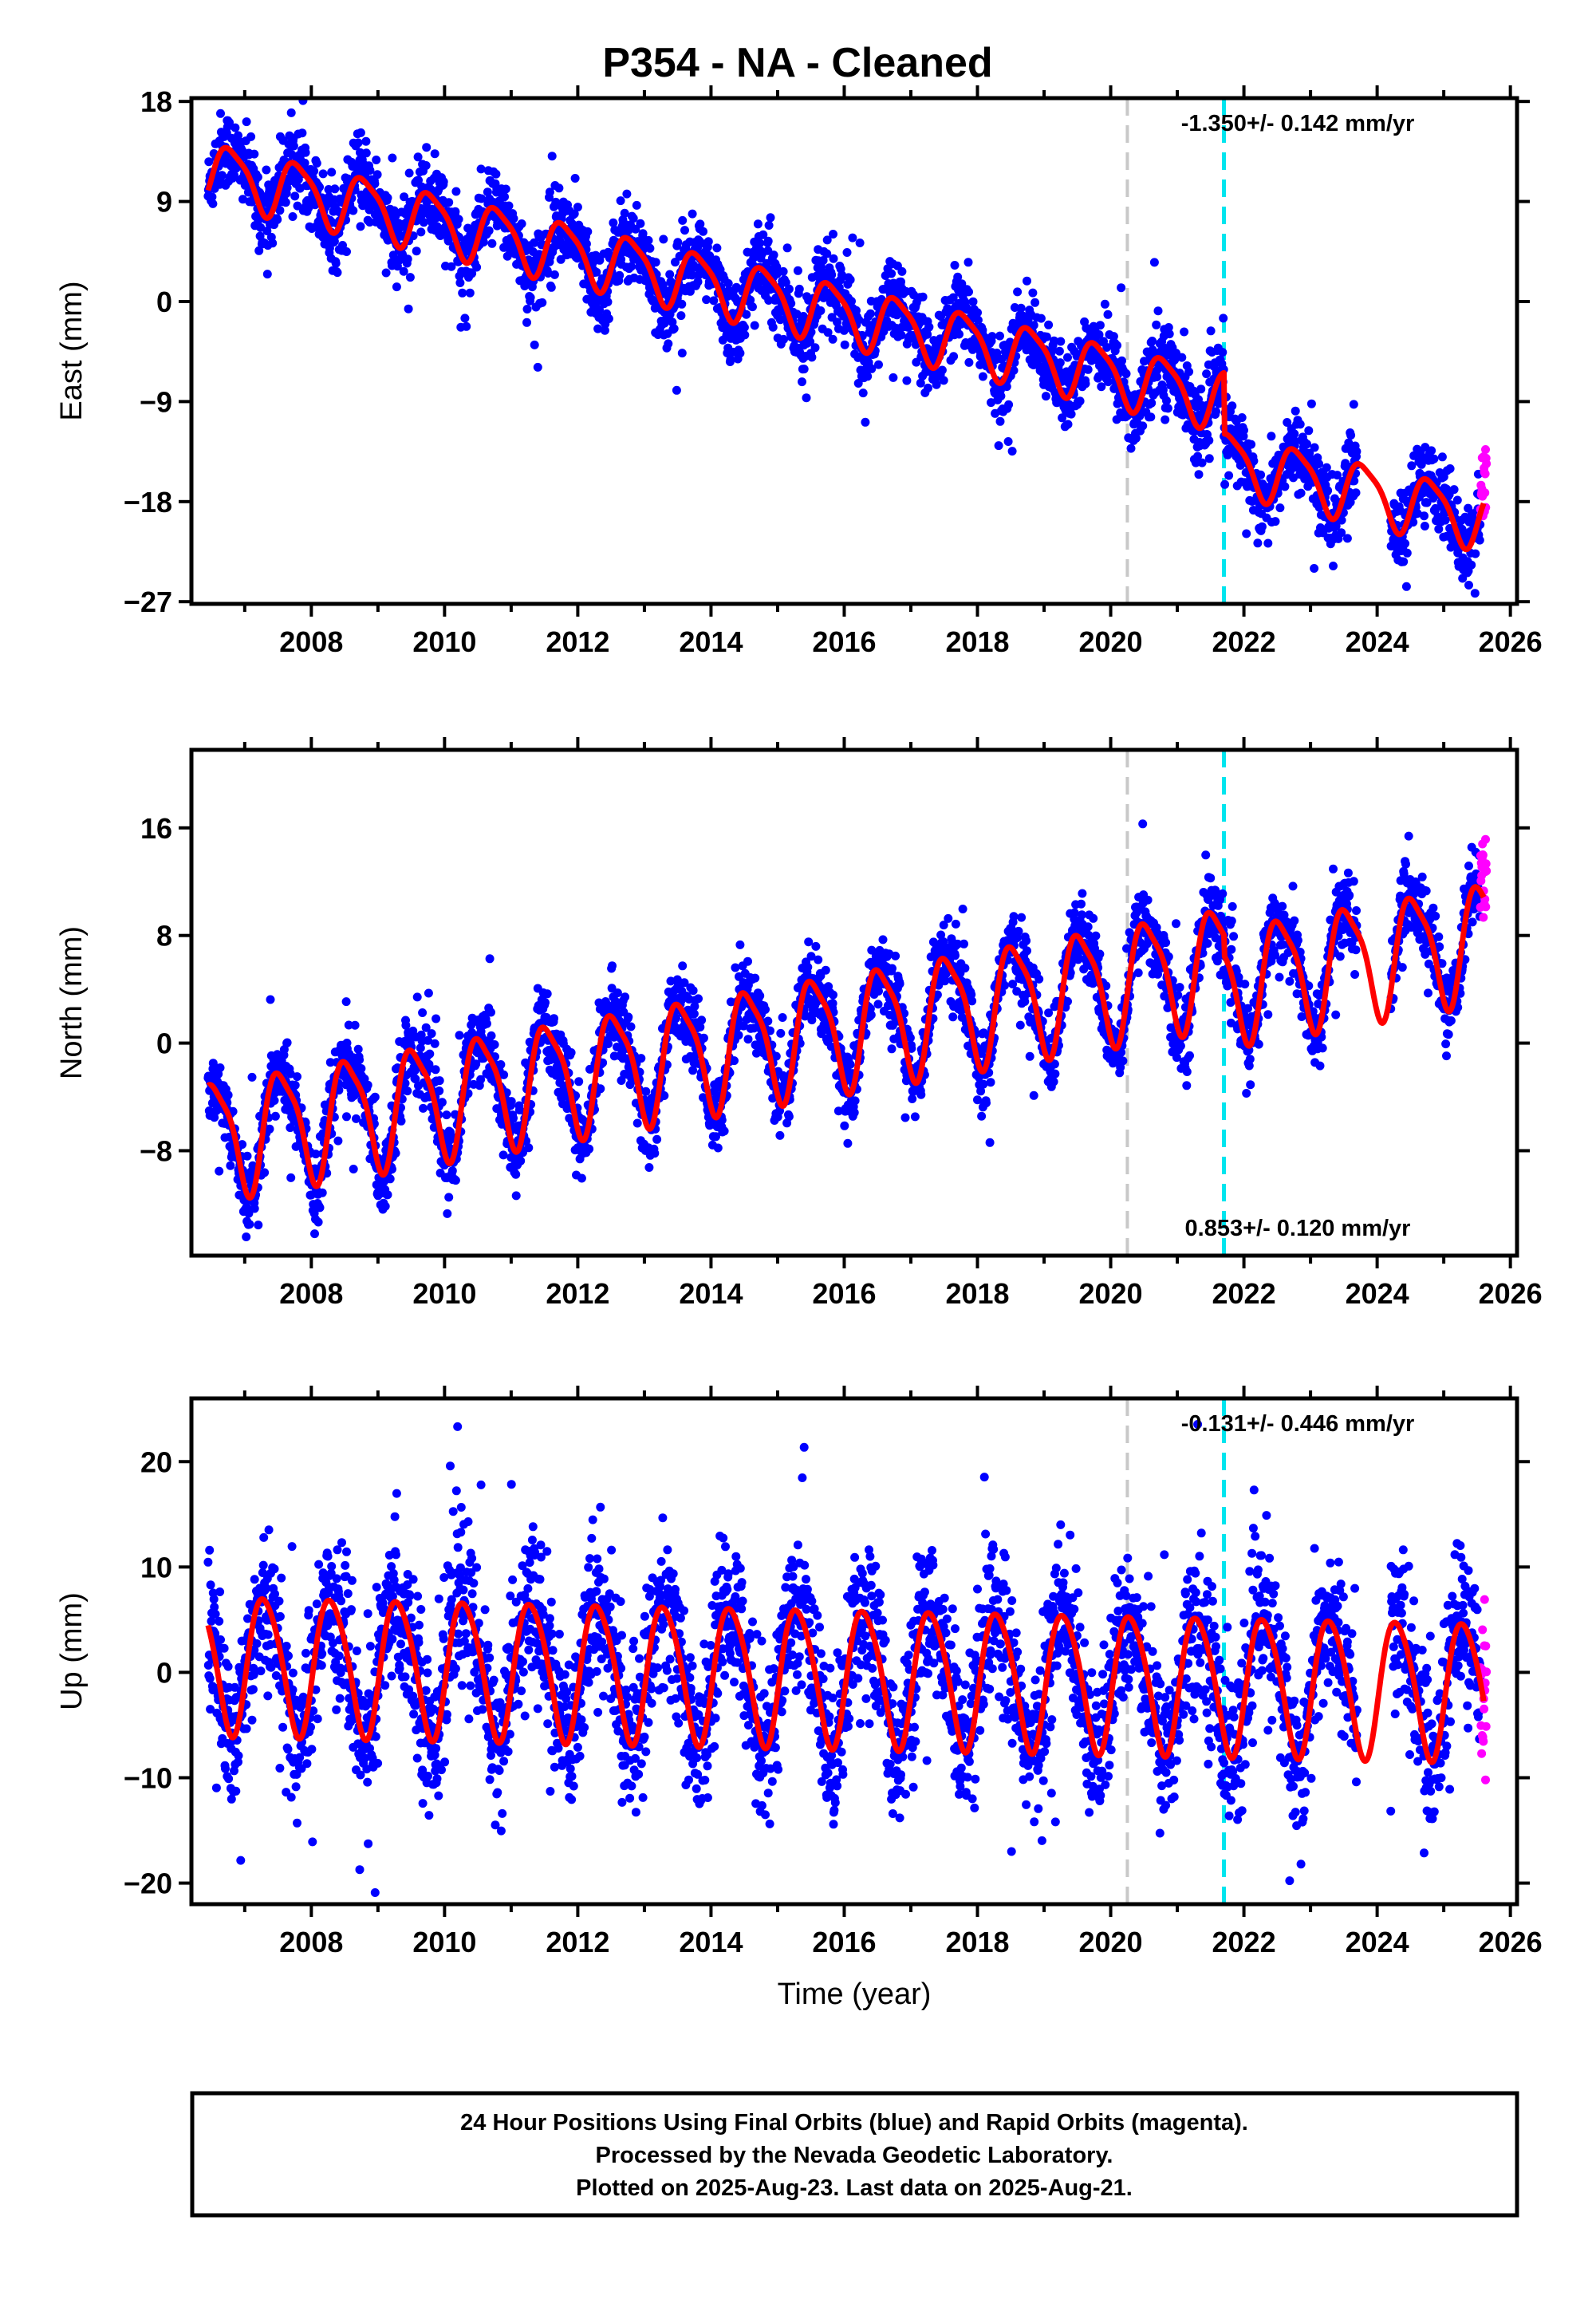 The image size is (1596, 2315). Describe the element at coordinates (846, 348) in the screenshot. I see `east-model-curve` at that location.